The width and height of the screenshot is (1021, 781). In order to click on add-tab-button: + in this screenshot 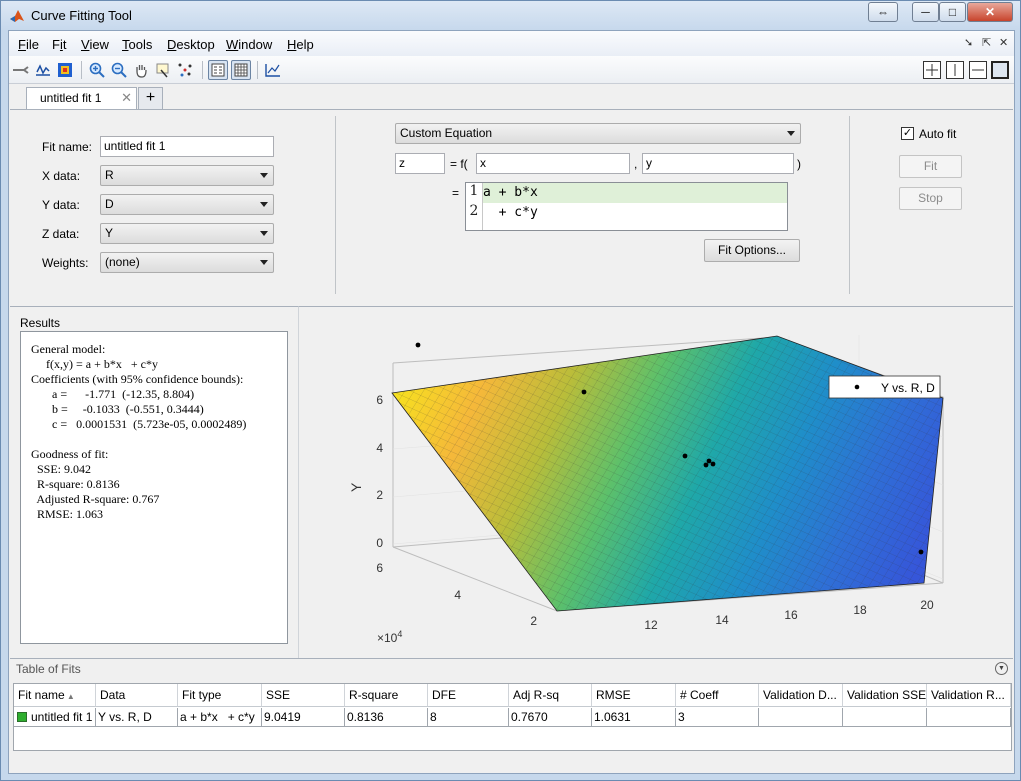, I will do `click(150, 98)`.